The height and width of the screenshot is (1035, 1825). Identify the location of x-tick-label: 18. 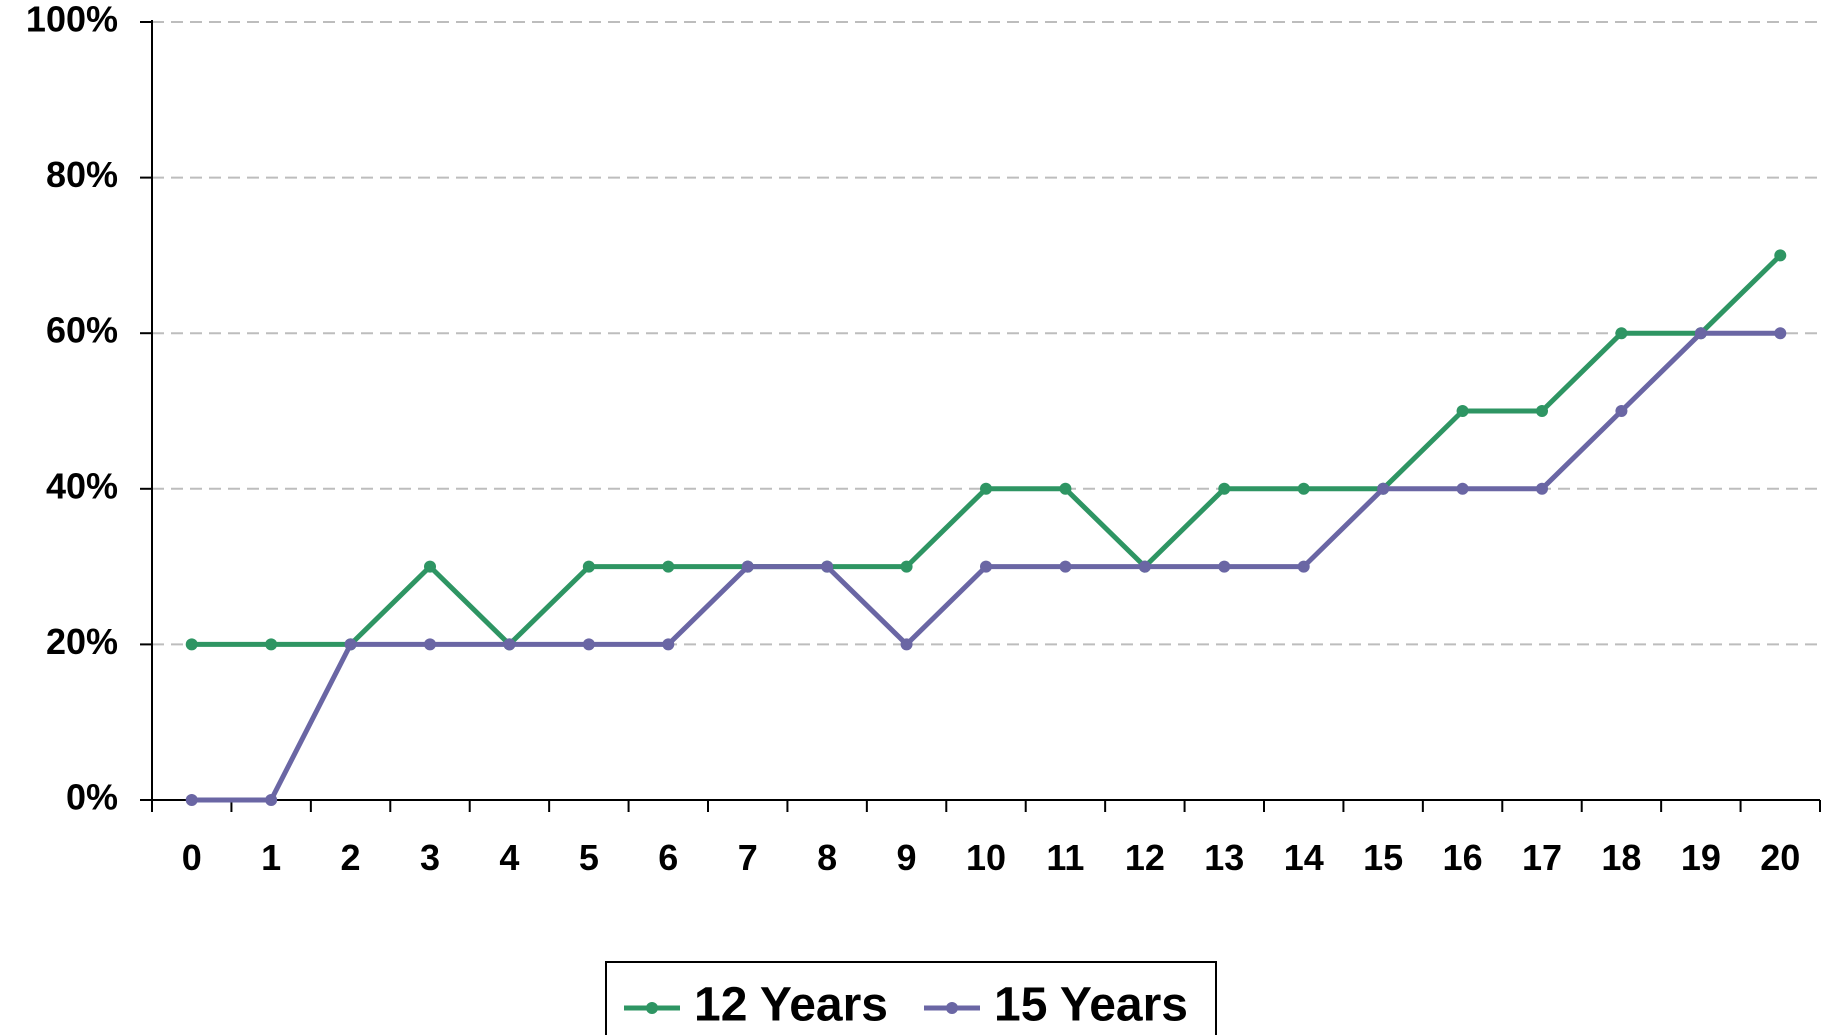
(1621, 857).